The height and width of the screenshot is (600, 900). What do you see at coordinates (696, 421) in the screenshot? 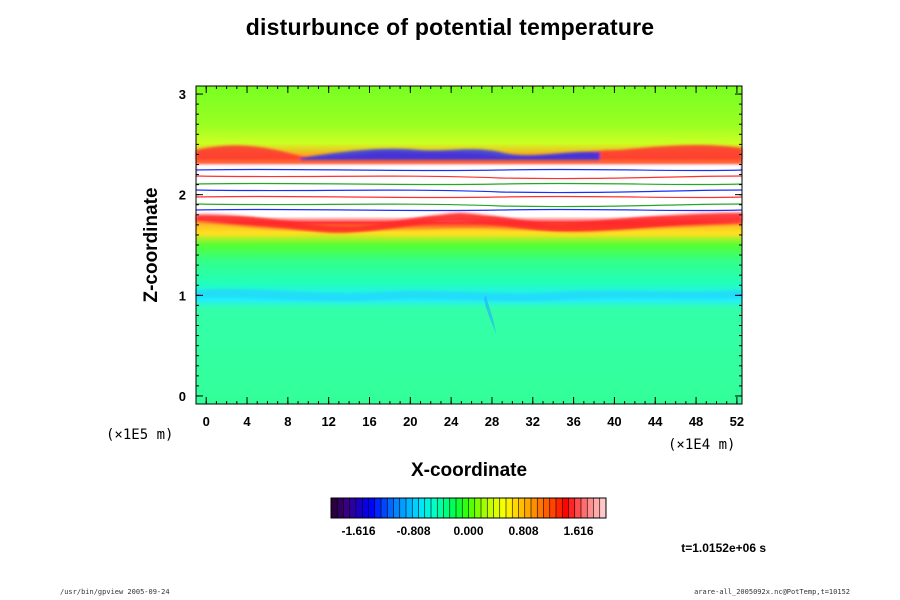
I see `x-tick-label: 48` at bounding box center [696, 421].